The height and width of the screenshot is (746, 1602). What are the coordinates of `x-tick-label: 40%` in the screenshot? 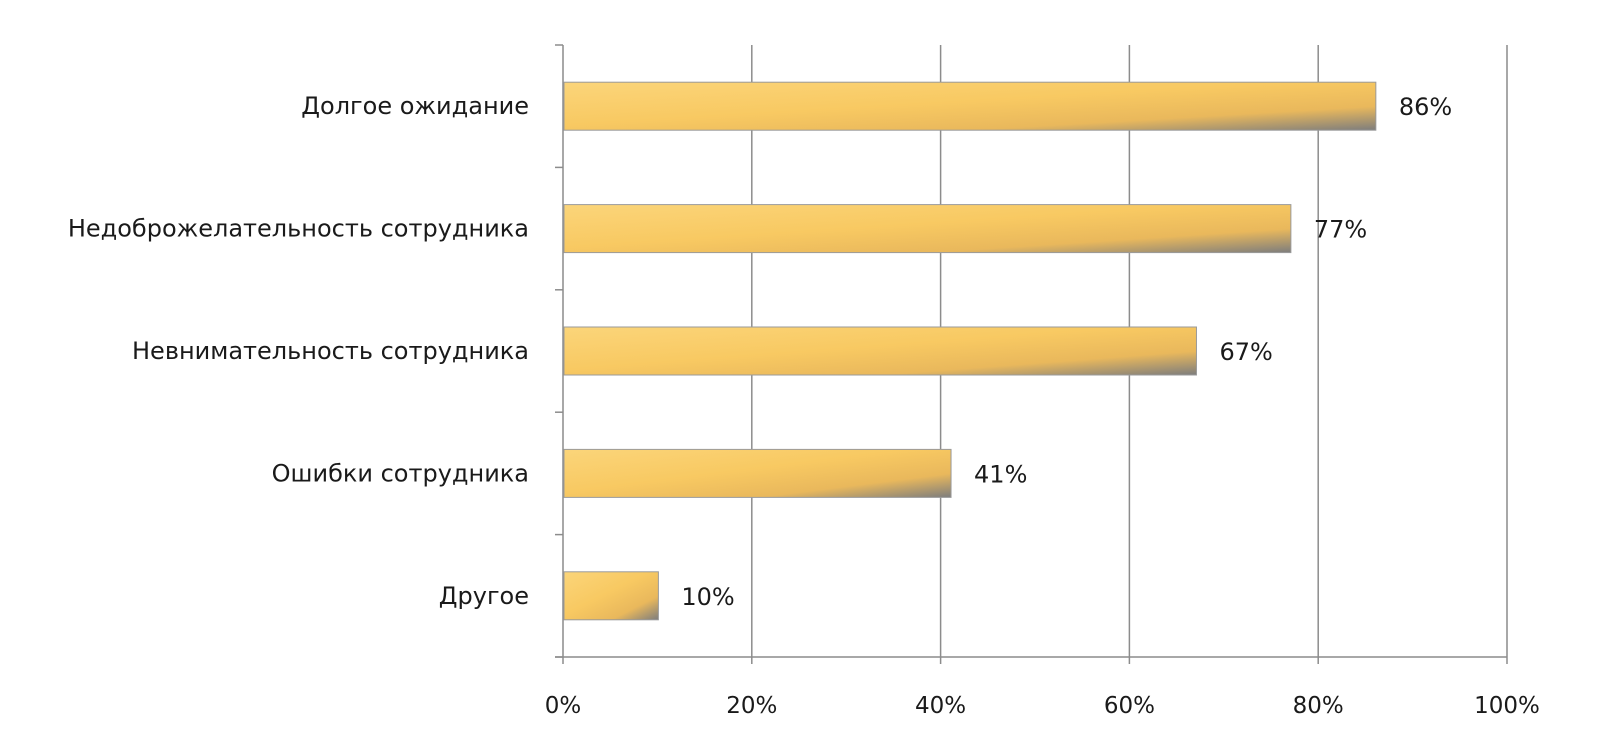 It's located at (940, 706).